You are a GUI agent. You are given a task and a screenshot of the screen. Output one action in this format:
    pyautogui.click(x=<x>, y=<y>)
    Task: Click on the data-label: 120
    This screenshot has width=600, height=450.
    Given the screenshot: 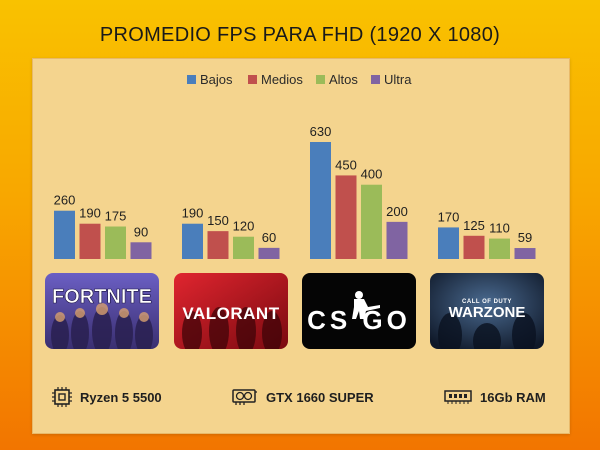 What is the action you would take?
    pyautogui.click(x=244, y=226)
    